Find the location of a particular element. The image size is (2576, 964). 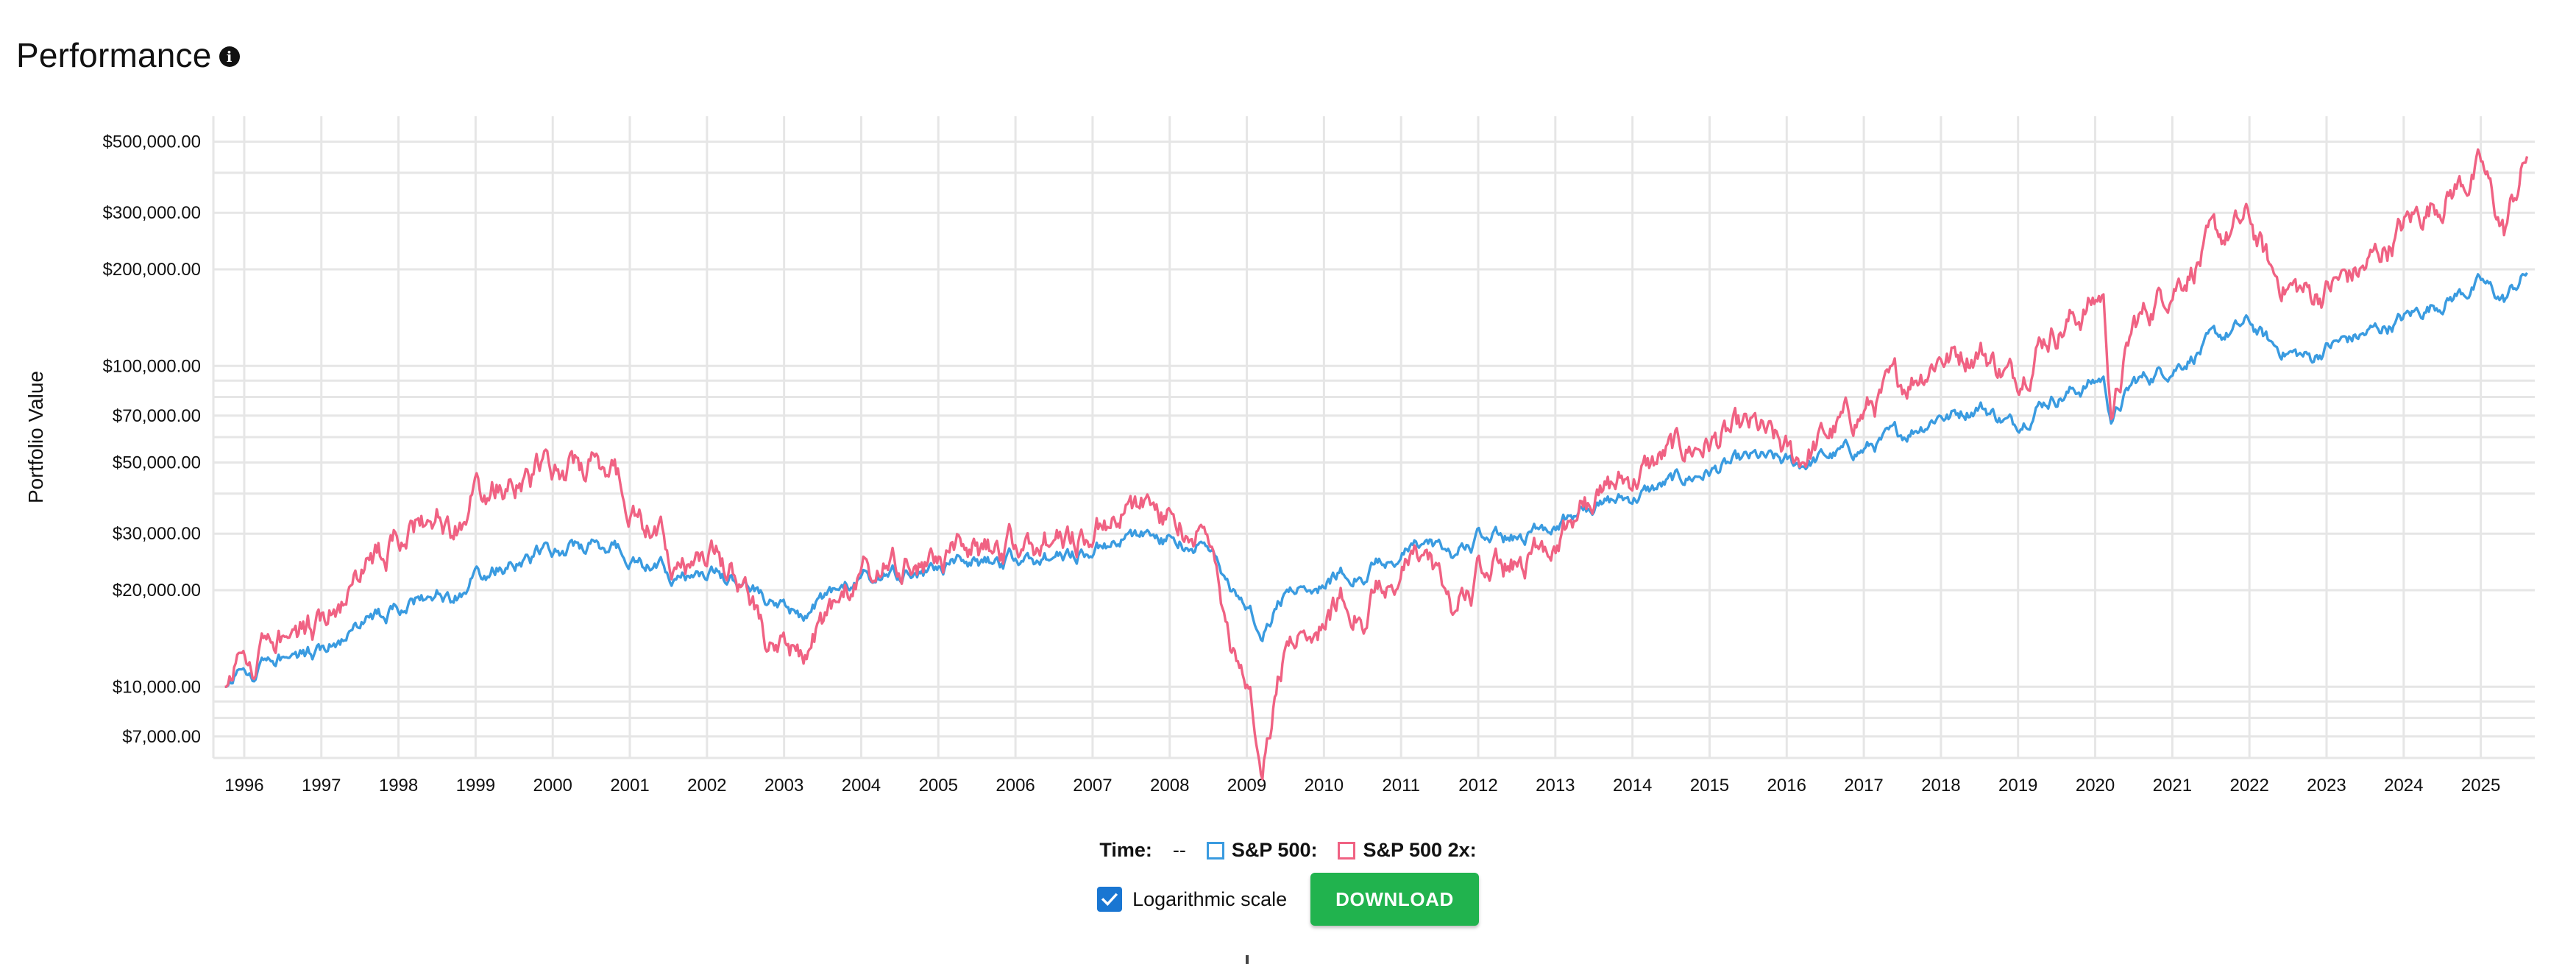

x-tick-label: 2013 is located at coordinates (1555, 786).